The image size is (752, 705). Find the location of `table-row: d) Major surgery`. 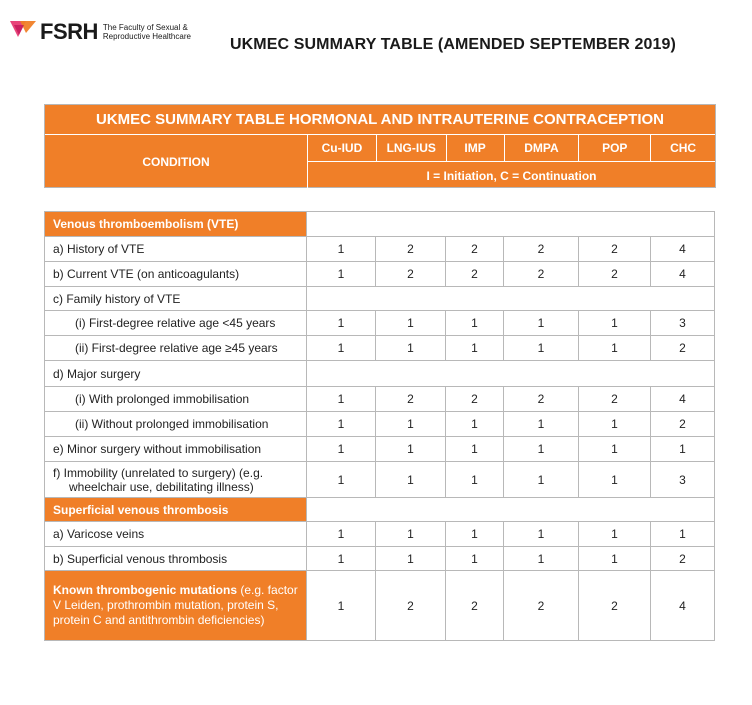

table-row: d) Major surgery is located at coordinates (379, 373).